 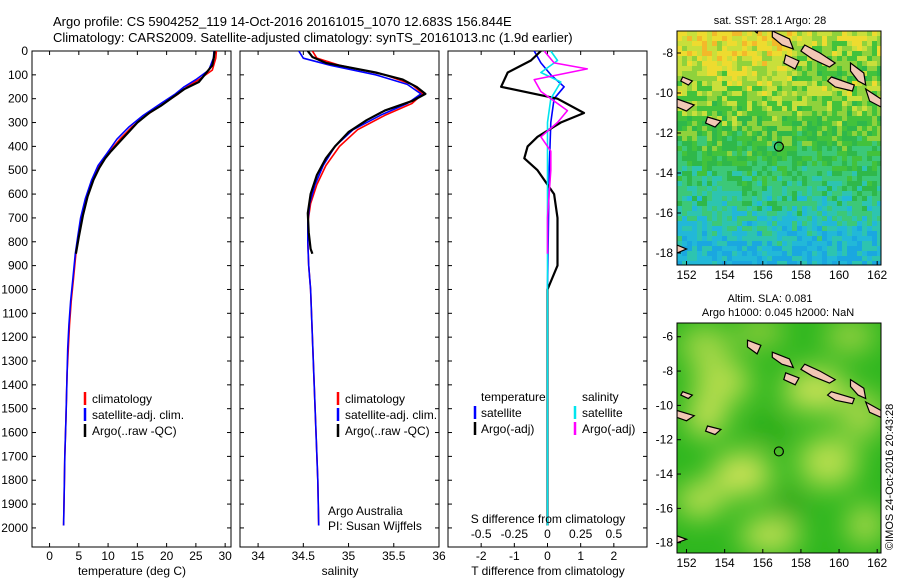 I want to click on coastline, so click(x=683, y=249).